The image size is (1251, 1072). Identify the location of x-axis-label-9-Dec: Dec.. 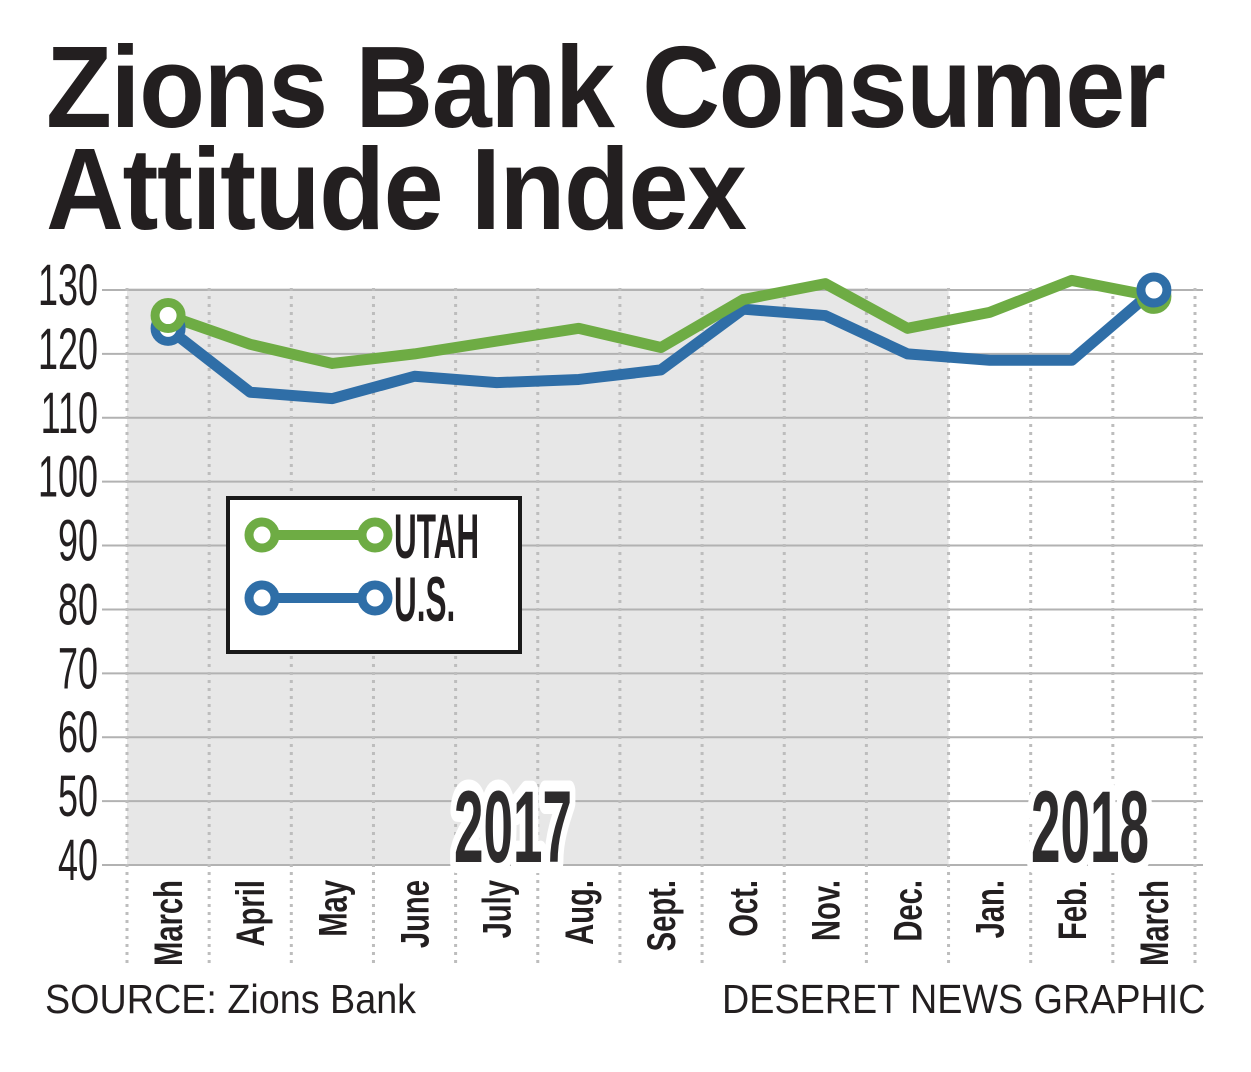
(908, 911).